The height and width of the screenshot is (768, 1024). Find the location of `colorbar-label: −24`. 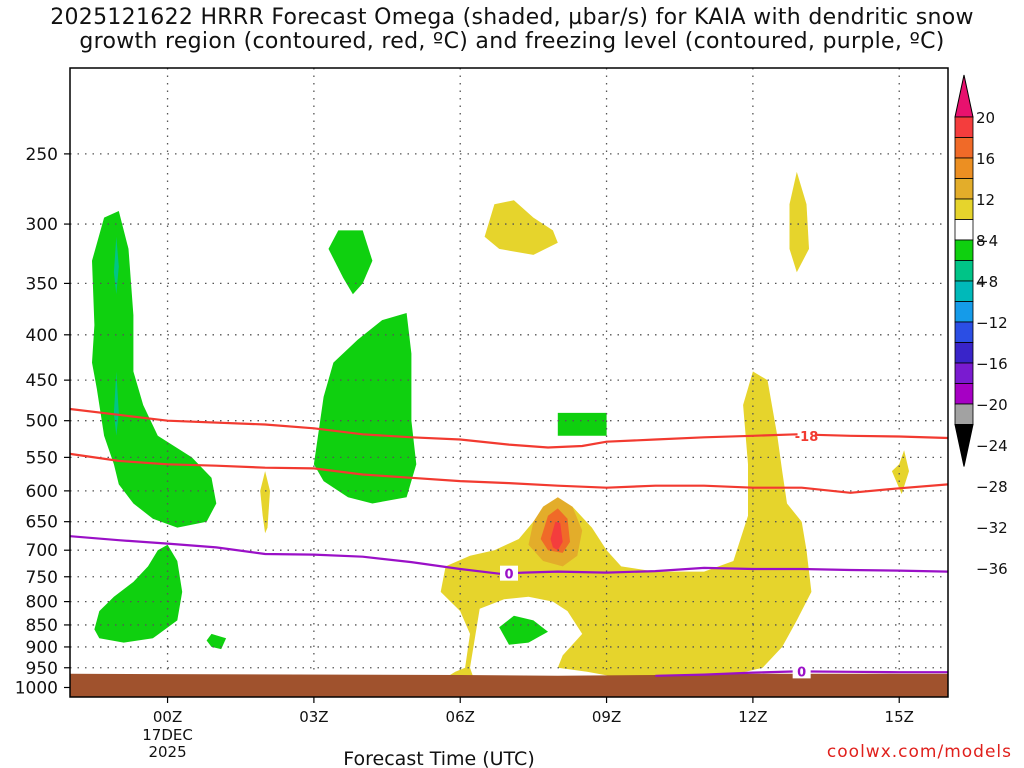

colorbar-label: −24 is located at coordinates (992, 446).